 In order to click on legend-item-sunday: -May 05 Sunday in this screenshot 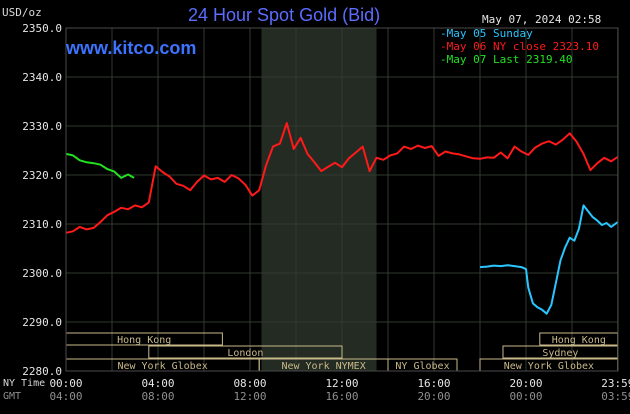, I will do `click(486, 33)`.